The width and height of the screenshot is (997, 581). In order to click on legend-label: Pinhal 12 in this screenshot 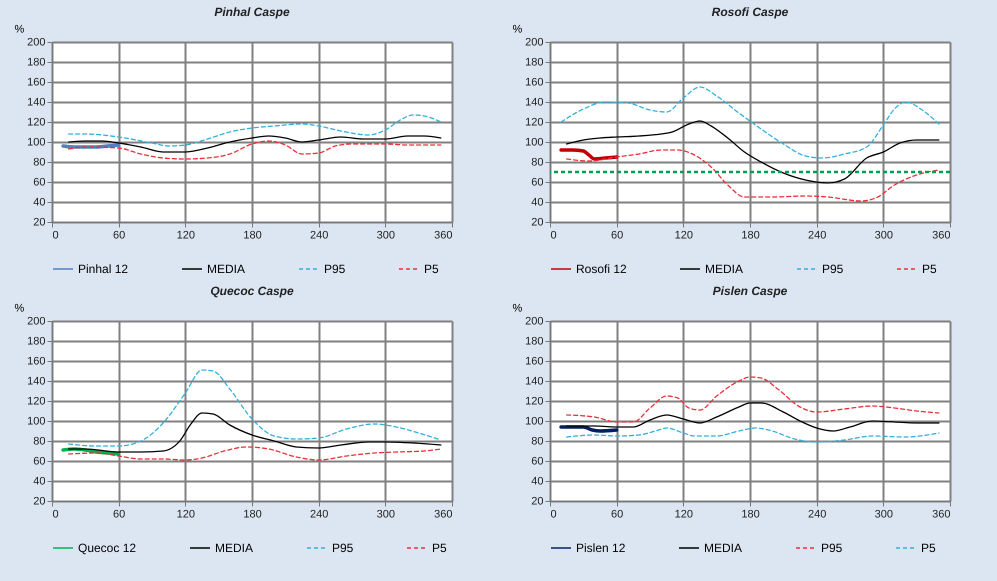, I will do `click(103, 269)`.